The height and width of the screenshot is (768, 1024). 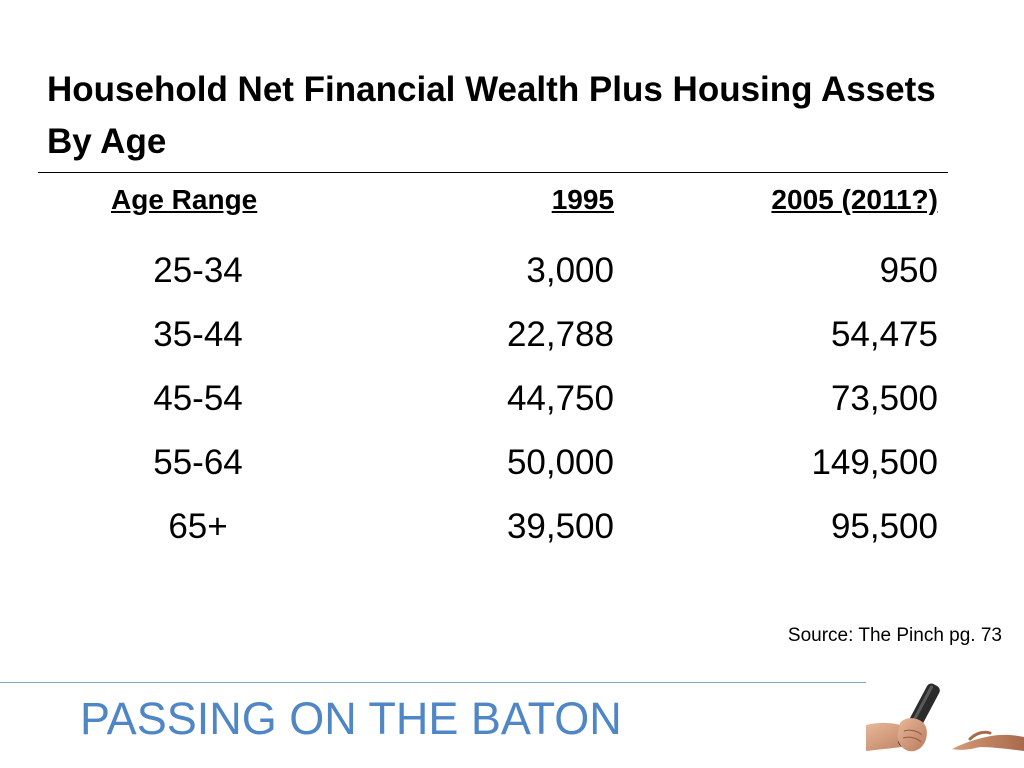 What do you see at coordinates (560, 398) in the screenshot?
I see `value-1995-cell: 44,750` at bounding box center [560, 398].